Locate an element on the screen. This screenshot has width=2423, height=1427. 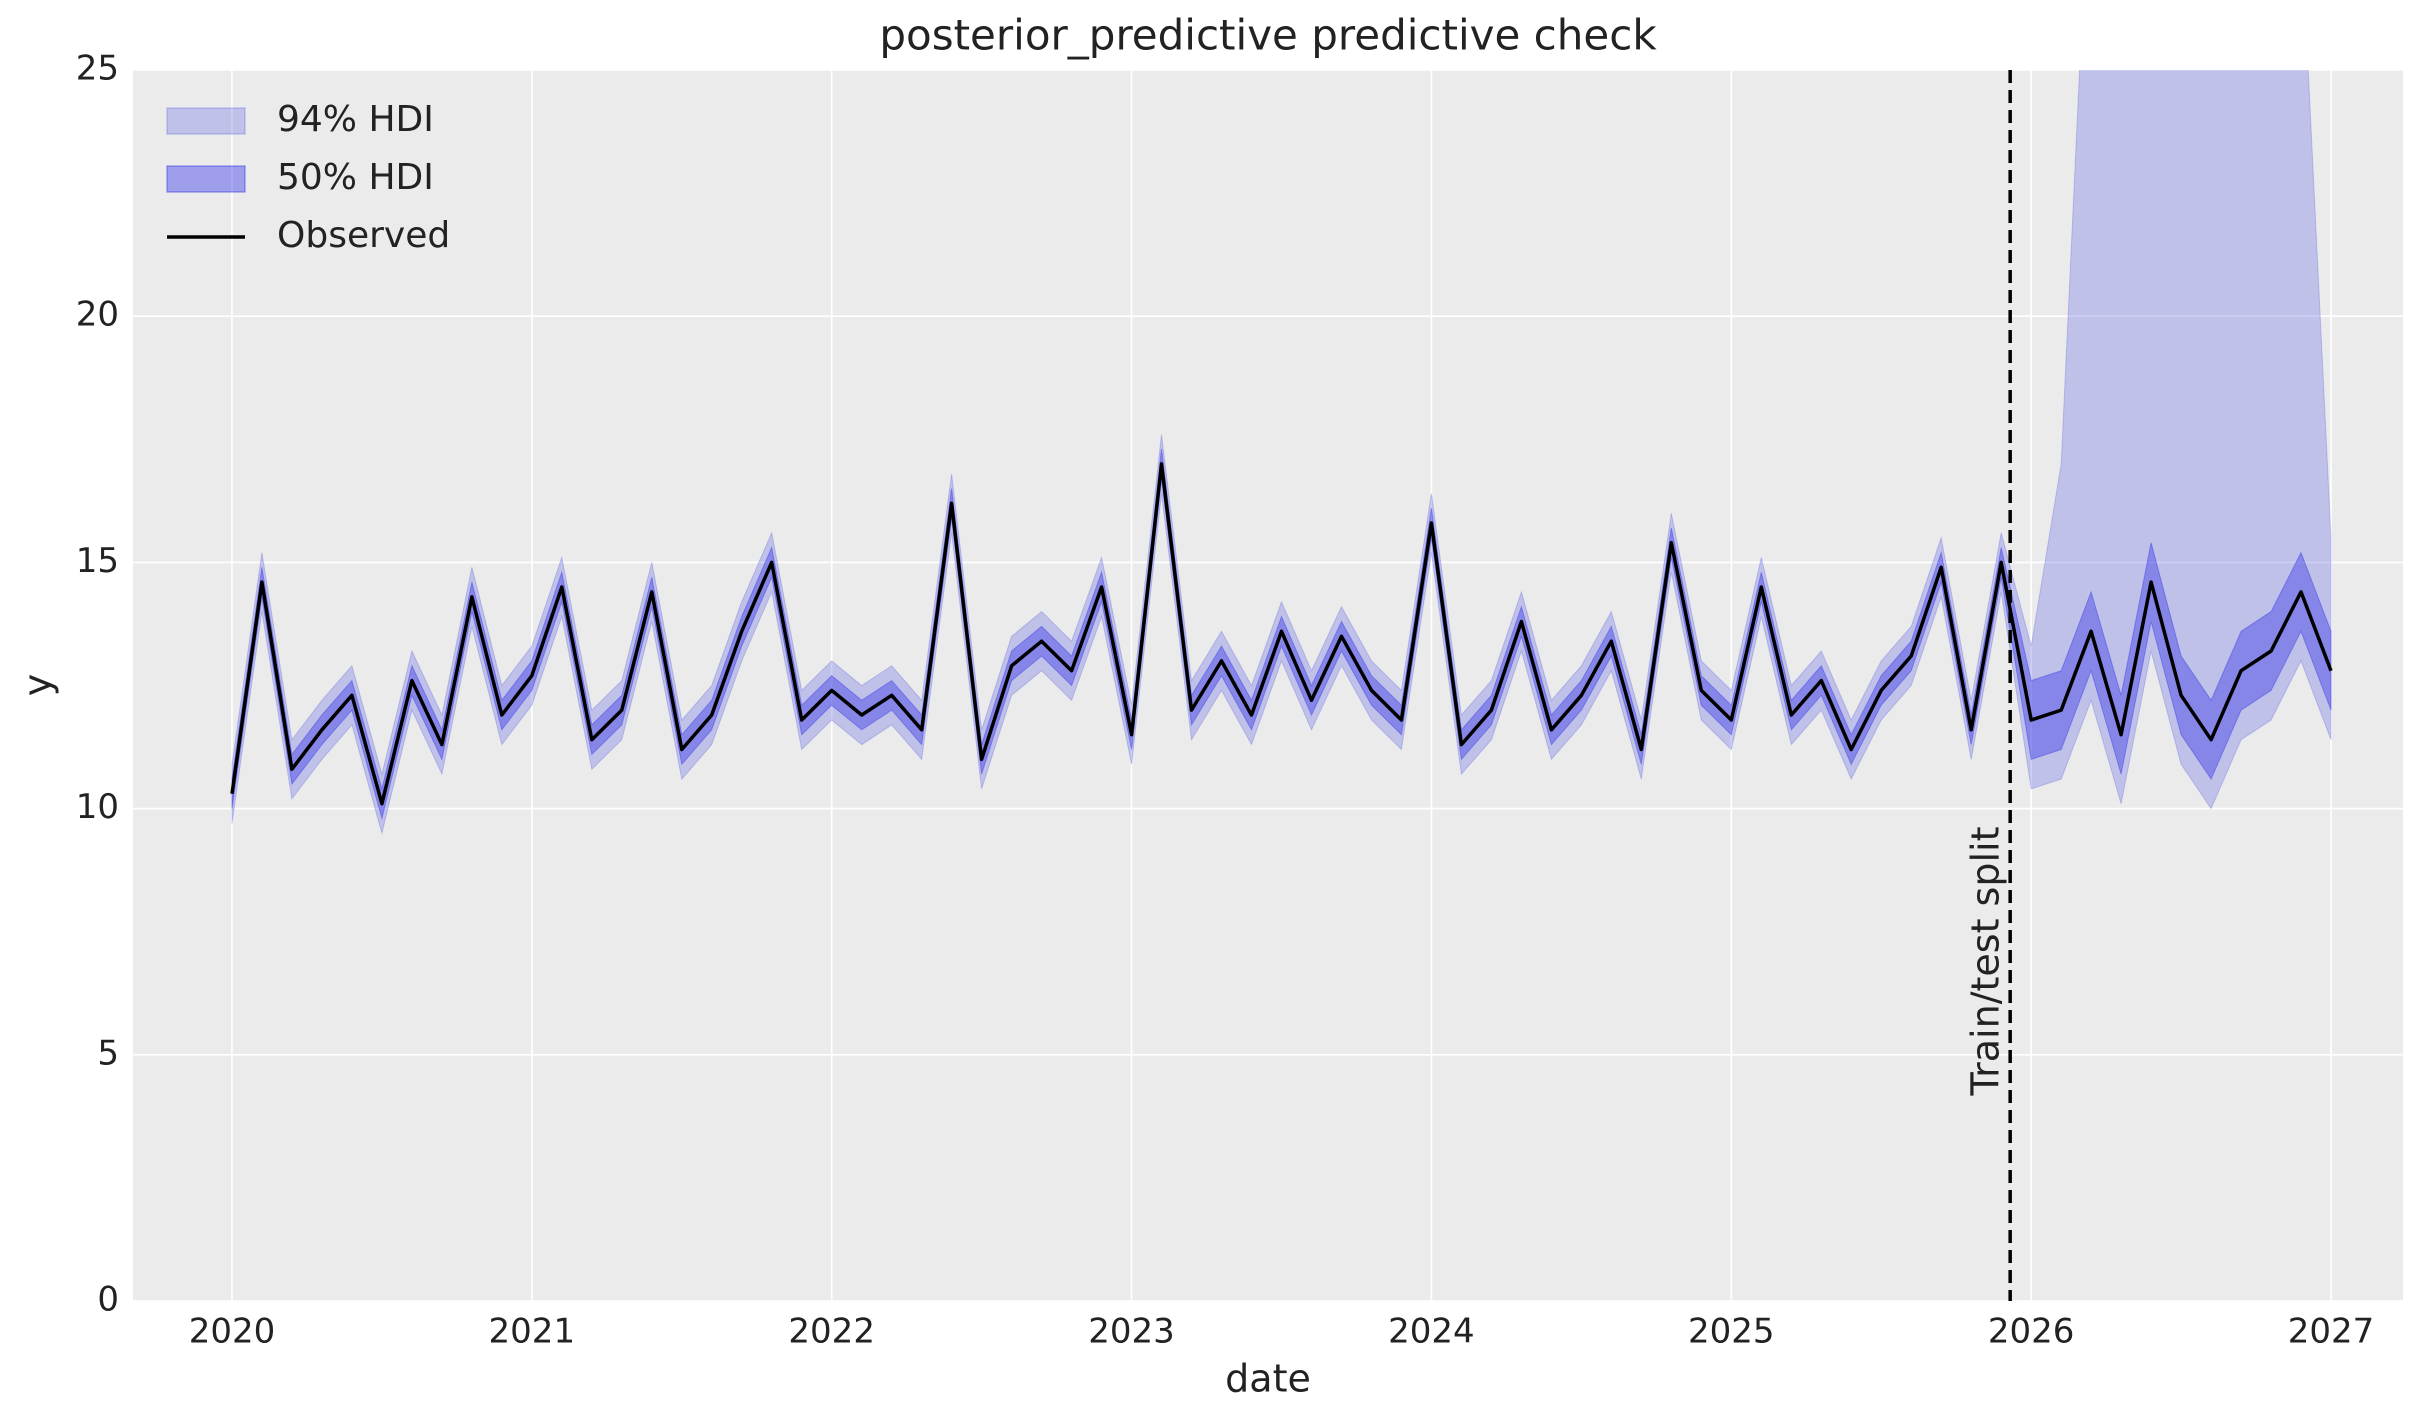
y-tick-label: 10 is located at coordinates (97, 807).